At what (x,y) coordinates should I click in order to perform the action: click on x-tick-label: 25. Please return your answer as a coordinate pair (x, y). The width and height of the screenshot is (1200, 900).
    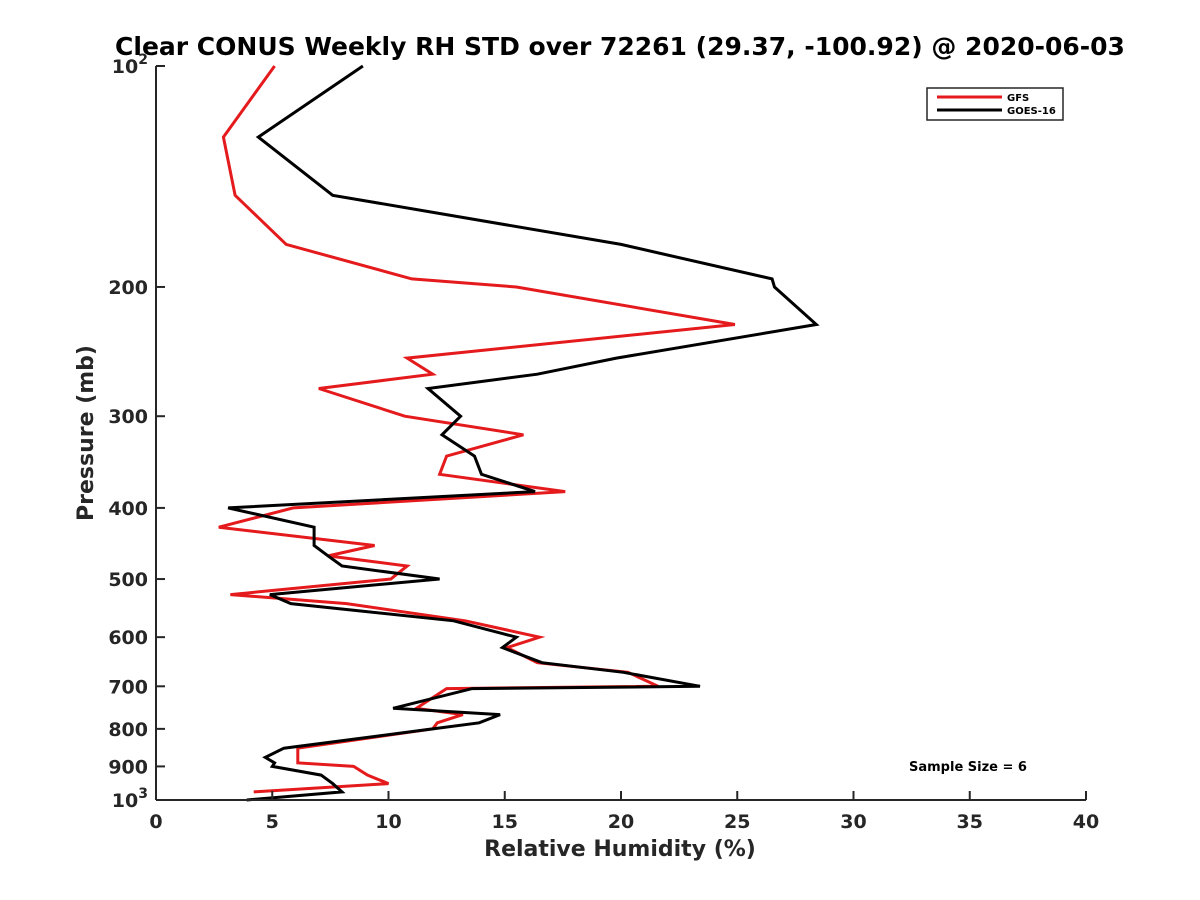
    Looking at the image, I should click on (737, 822).